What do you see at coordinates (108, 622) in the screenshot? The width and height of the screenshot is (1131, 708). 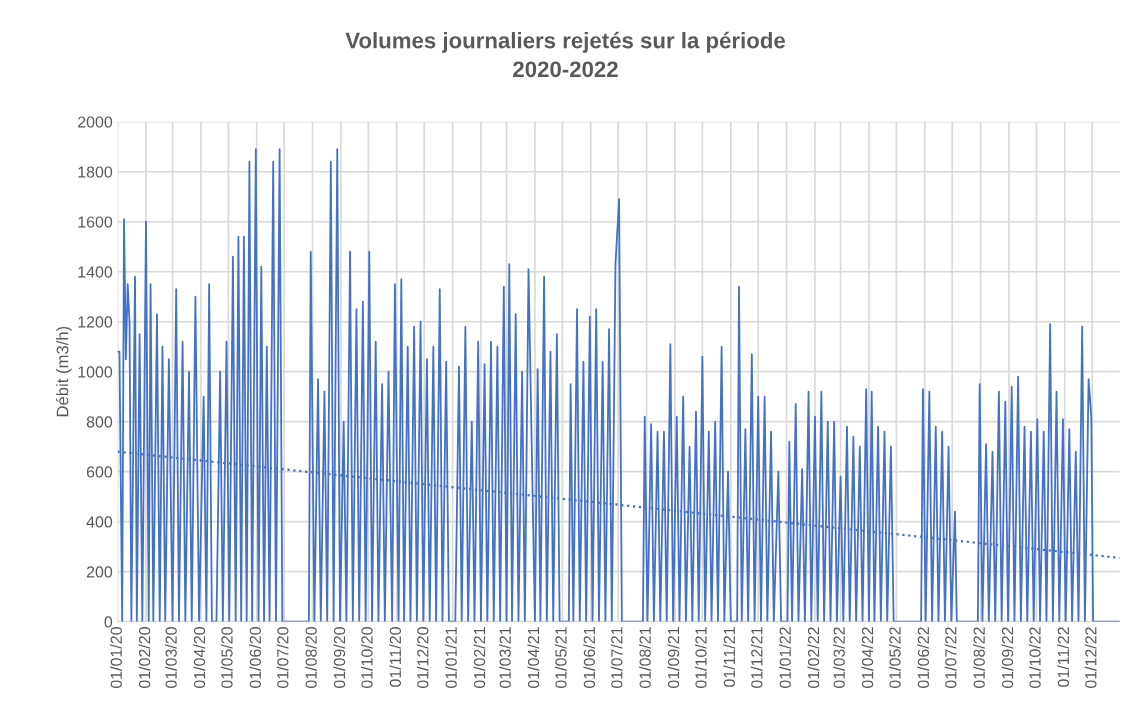 I see `y-tick-label: 0` at bounding box center [108, 622].